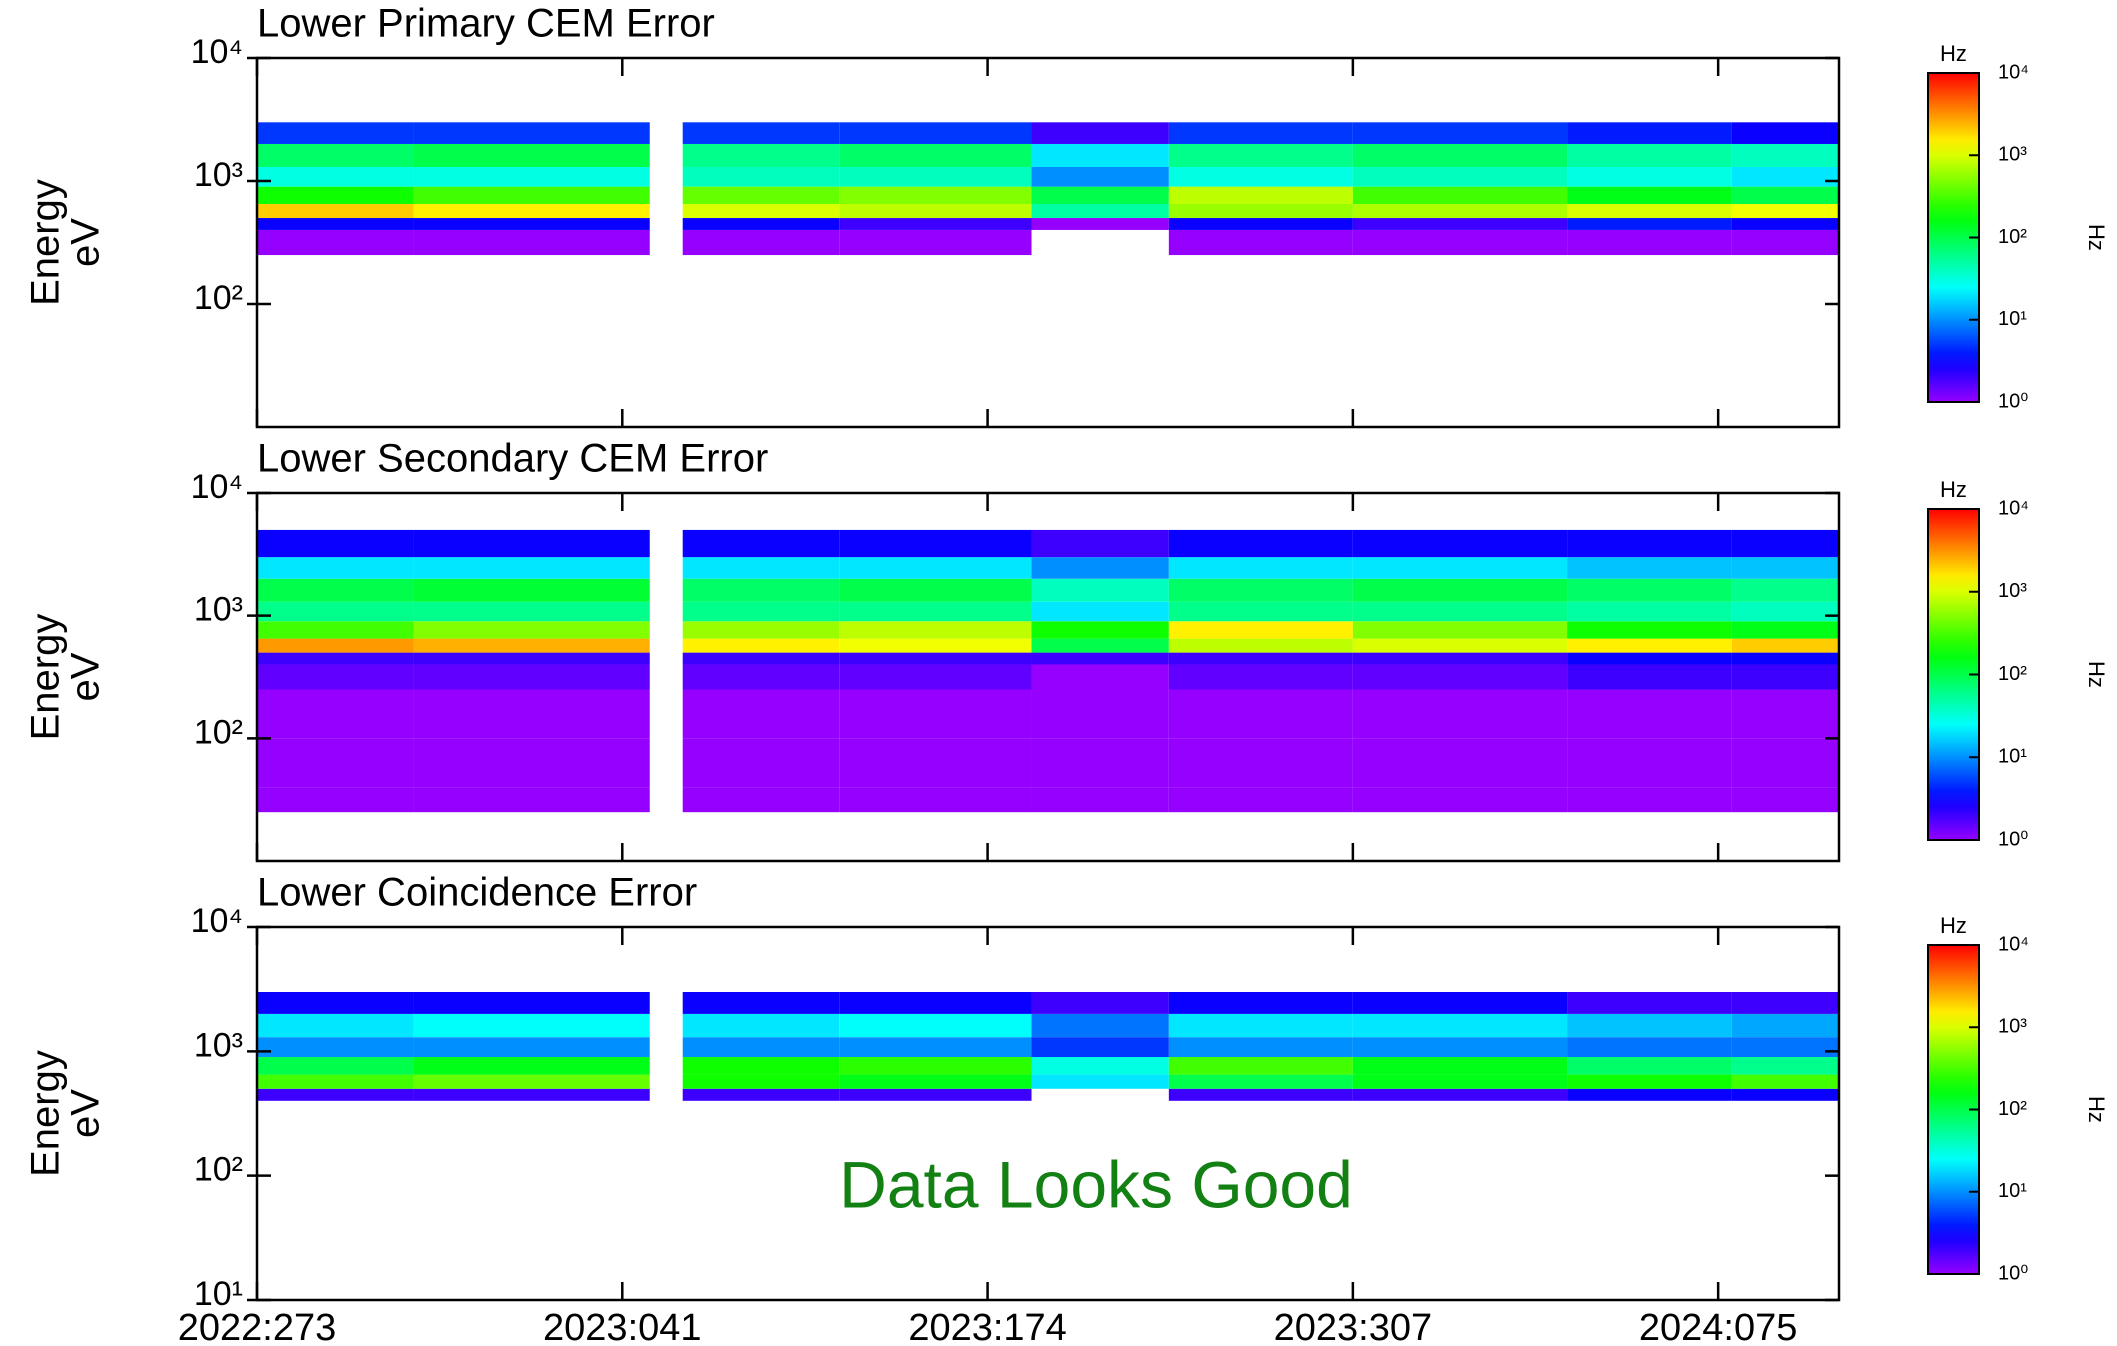 The image size is (2117, 1346). Describe the element at coordinates (512, 459) in the screenshot. I see `panel-title: Lower Secondary CEM Error` at that location.